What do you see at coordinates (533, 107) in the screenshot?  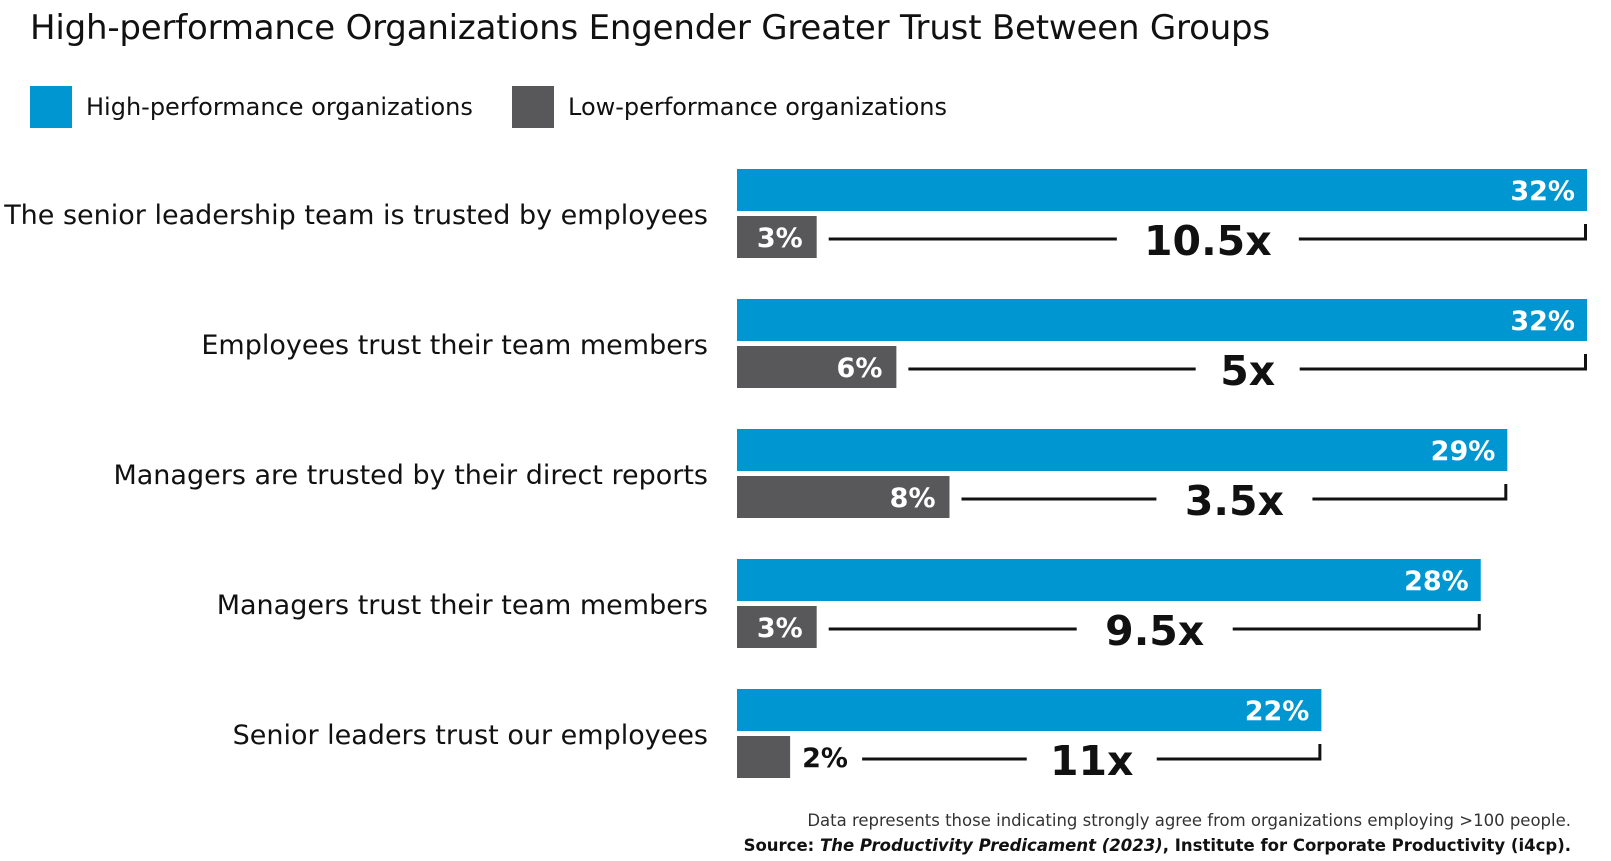 I see `legend-swatch-low` at bounding box center [533, 107].